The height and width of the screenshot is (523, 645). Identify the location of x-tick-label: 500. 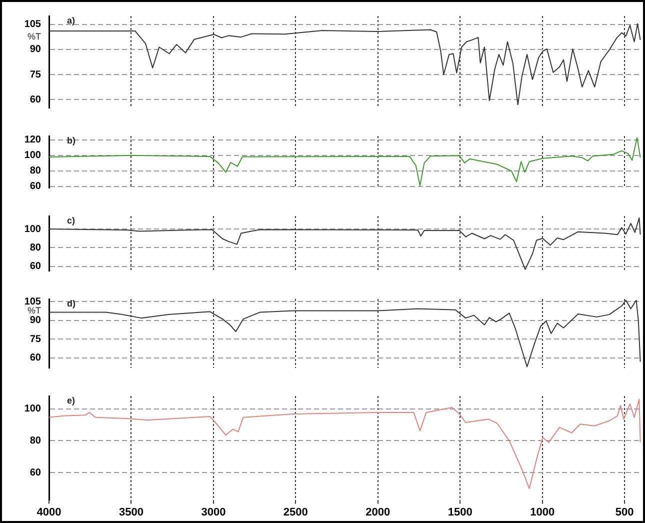
(624, 512).